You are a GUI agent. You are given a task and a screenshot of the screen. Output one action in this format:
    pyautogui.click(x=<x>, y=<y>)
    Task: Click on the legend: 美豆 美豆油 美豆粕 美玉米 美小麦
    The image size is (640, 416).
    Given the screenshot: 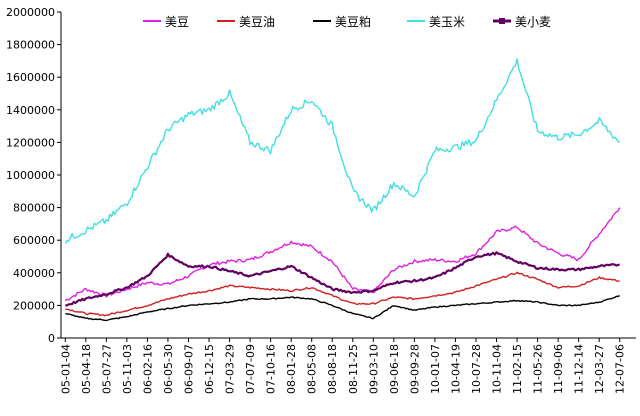 What is the action you would take?
    pyautogui.click(x=347, y=21)
    